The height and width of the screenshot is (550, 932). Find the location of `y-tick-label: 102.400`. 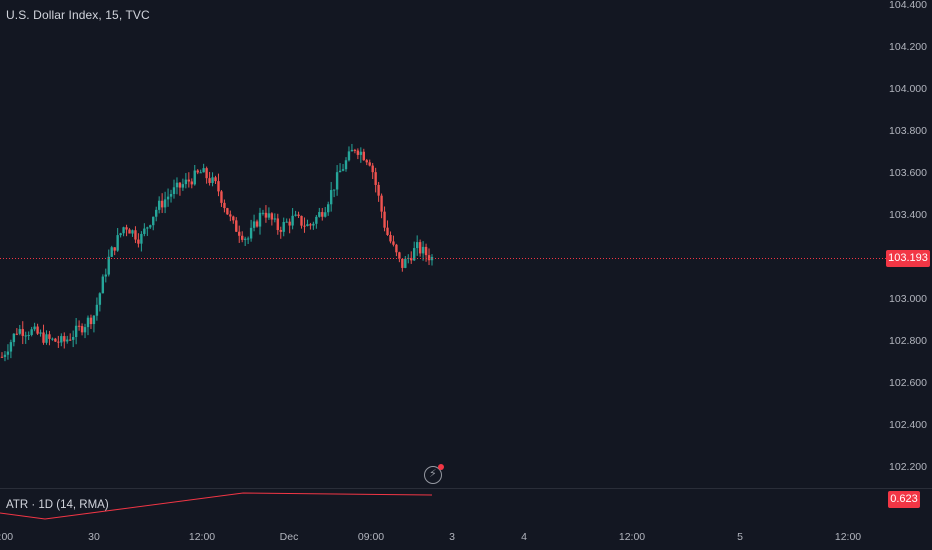

y-tick-label: 102.400 is located at coordinates (908, 425).